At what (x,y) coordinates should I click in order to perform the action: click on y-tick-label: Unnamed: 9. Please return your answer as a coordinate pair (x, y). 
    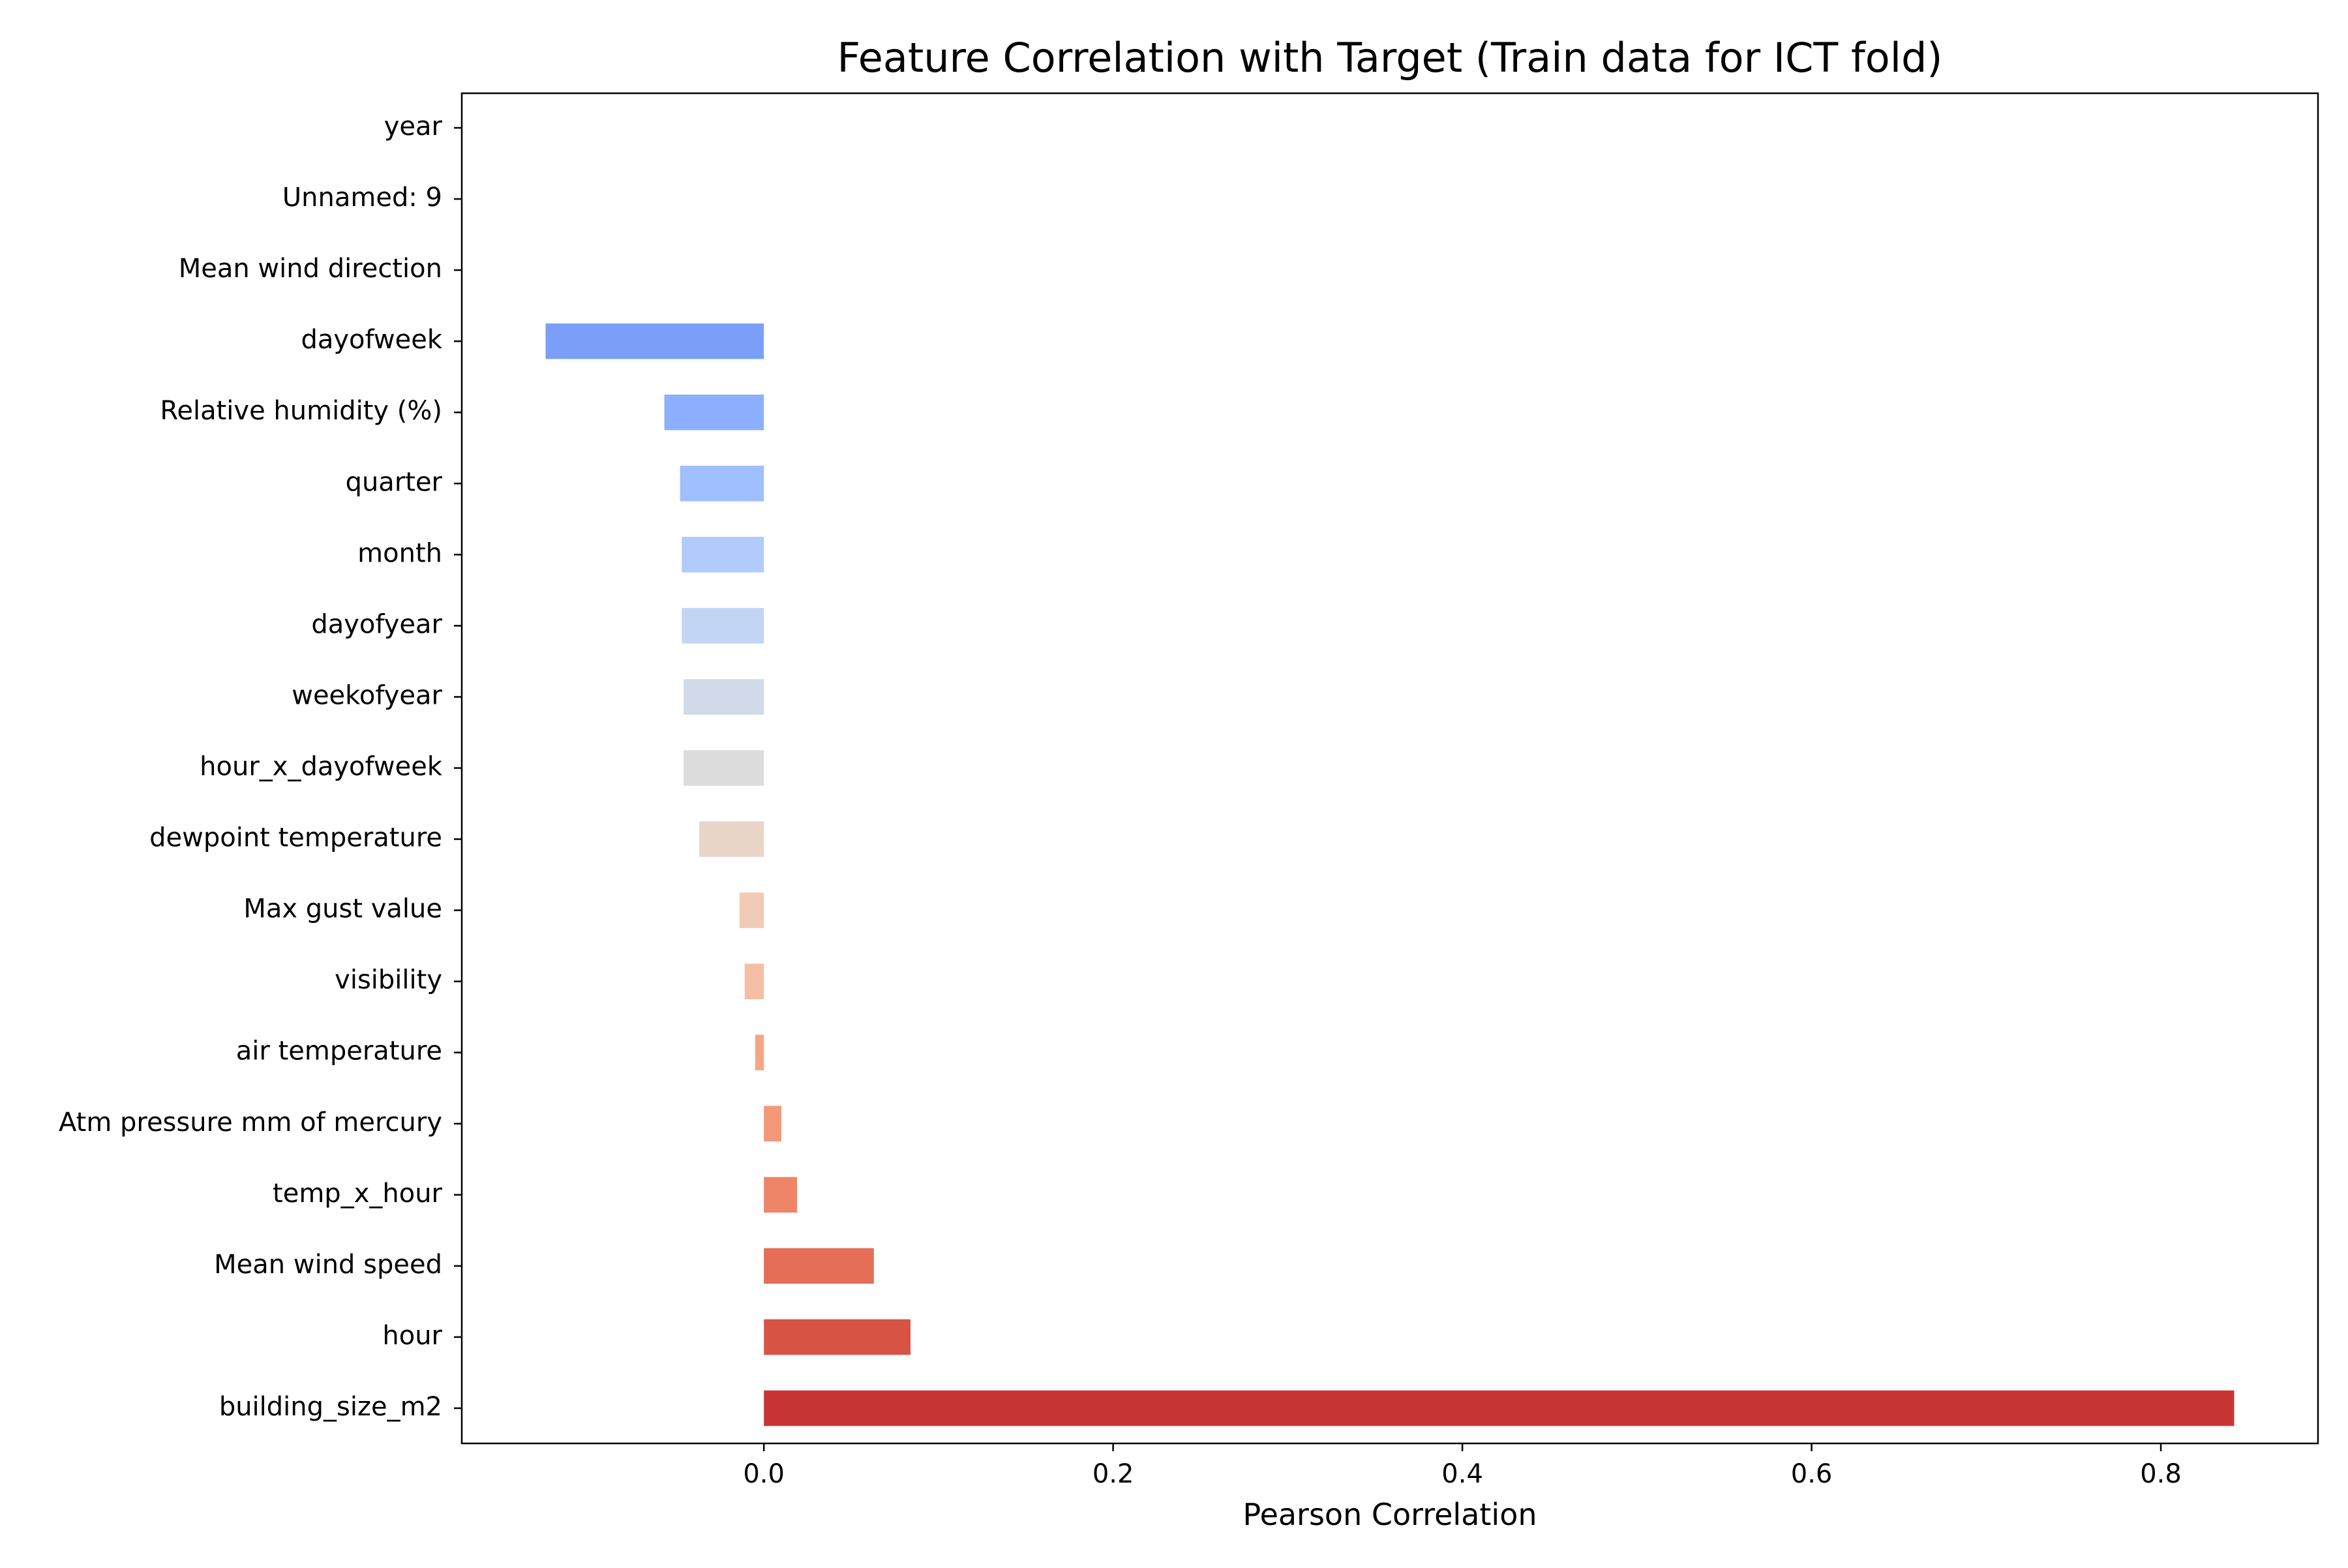
    Looking at the image, I should click on (362, 198).